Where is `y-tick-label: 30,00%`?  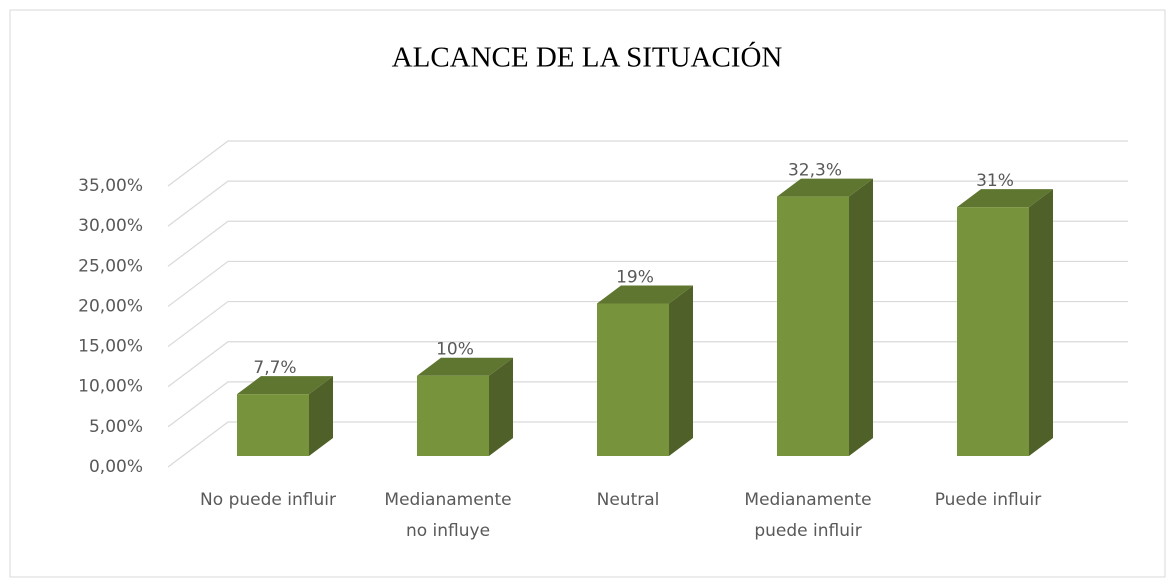 y-tick-label: 30,00% is located at coordinates (110, 226).